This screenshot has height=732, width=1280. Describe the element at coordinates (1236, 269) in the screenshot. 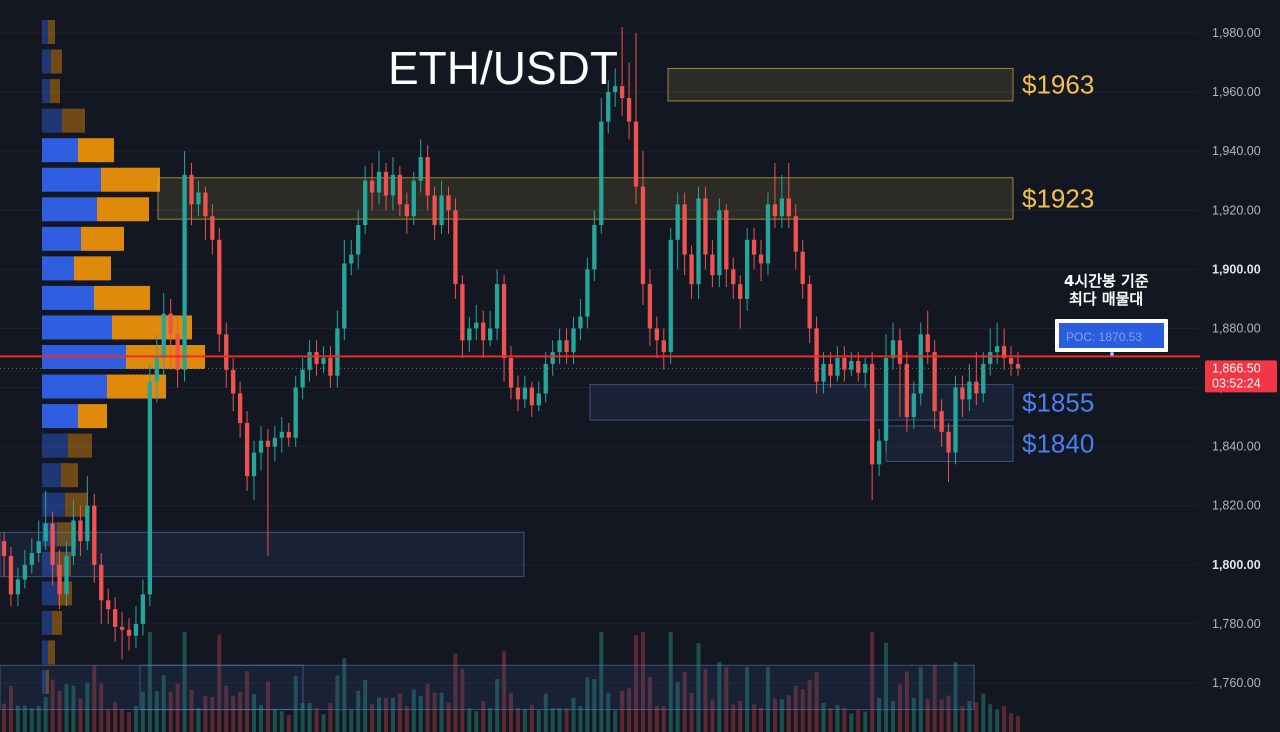

I see `y-tick-label: 1,900.00` at that location.